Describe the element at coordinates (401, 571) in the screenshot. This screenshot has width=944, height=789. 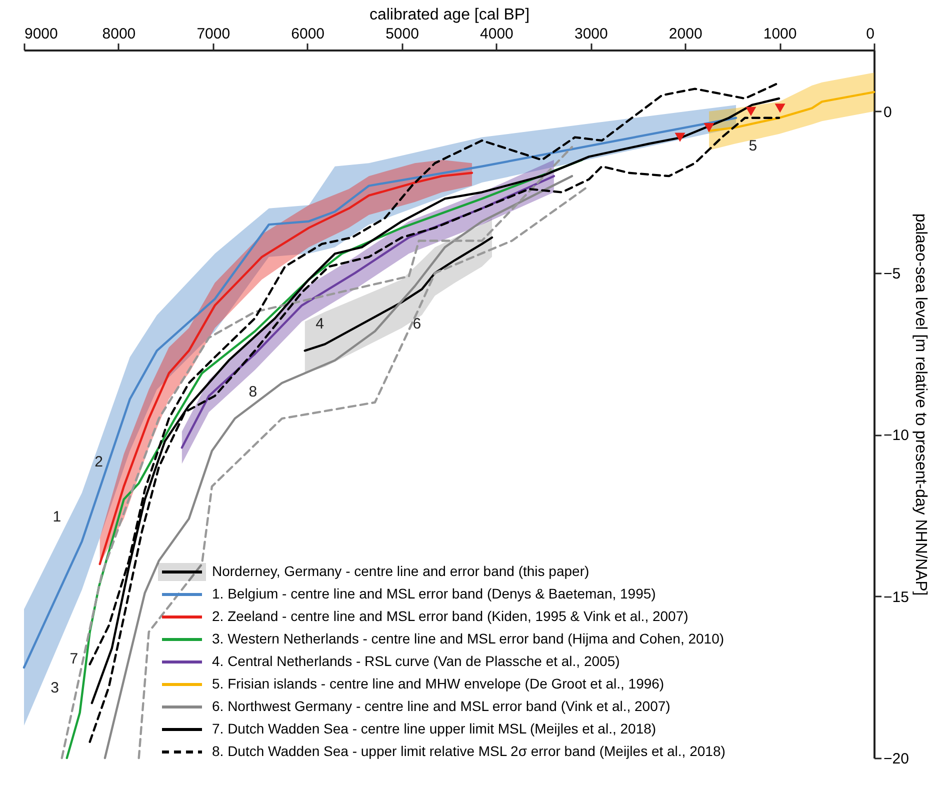
I see `legend-label: Norderney, Germany - centre line and error band (this paper)` at that location.